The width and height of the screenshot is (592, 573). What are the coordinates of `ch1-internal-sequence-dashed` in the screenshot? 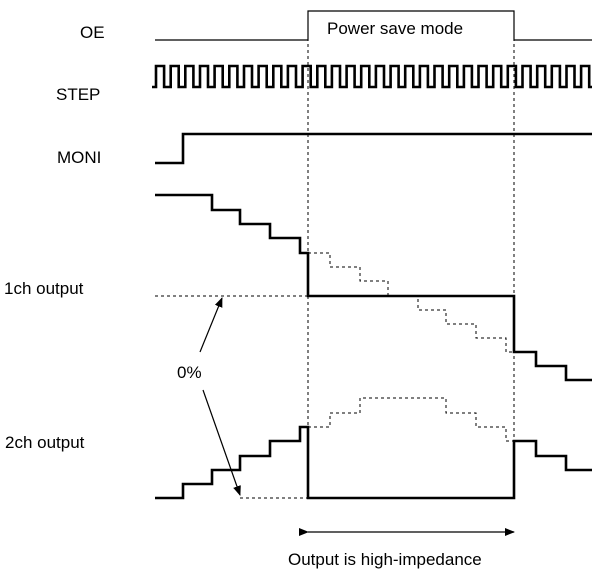 It's located at (411, 302).